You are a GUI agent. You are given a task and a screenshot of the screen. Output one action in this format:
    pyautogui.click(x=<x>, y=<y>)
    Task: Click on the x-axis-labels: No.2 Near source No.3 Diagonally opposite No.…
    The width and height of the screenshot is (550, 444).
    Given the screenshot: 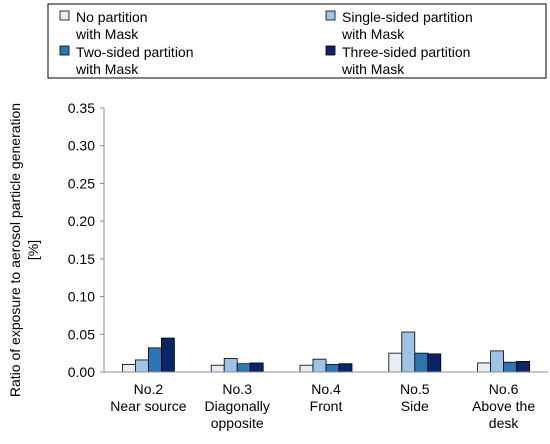 What is the action you would take?
    pyautogui.click(x=322, y=406)
    